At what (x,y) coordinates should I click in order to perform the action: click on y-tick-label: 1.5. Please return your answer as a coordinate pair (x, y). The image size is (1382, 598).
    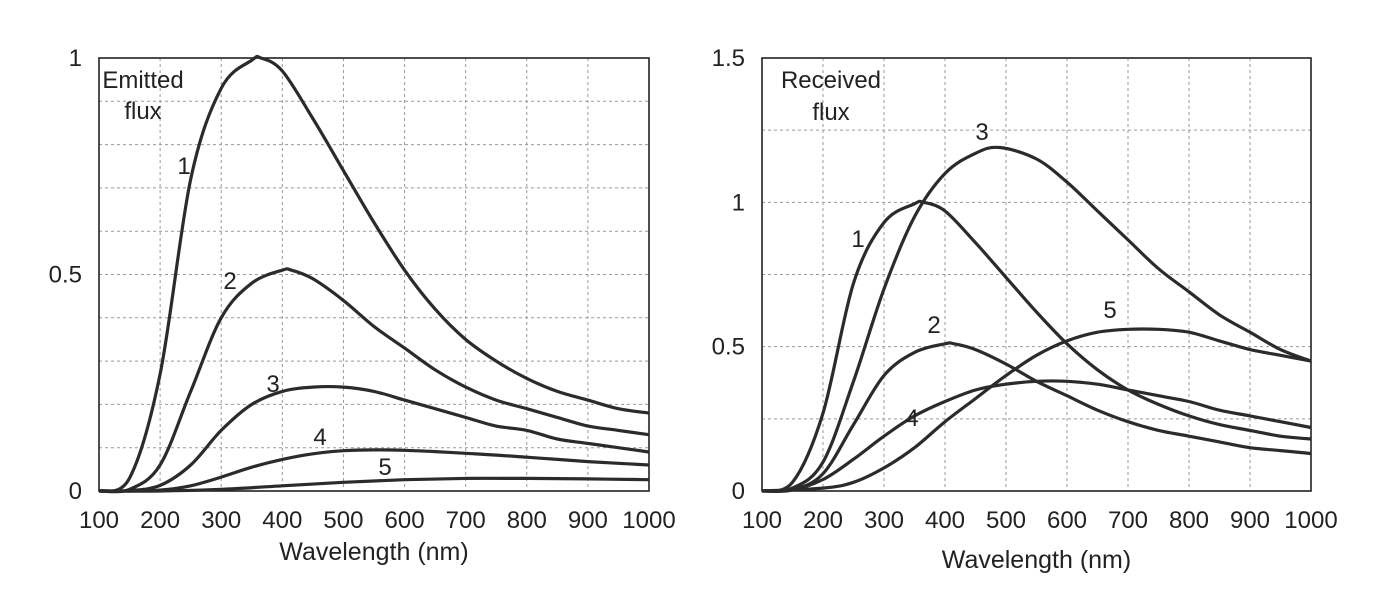
    Looking at the image, I should click on (728, 58).